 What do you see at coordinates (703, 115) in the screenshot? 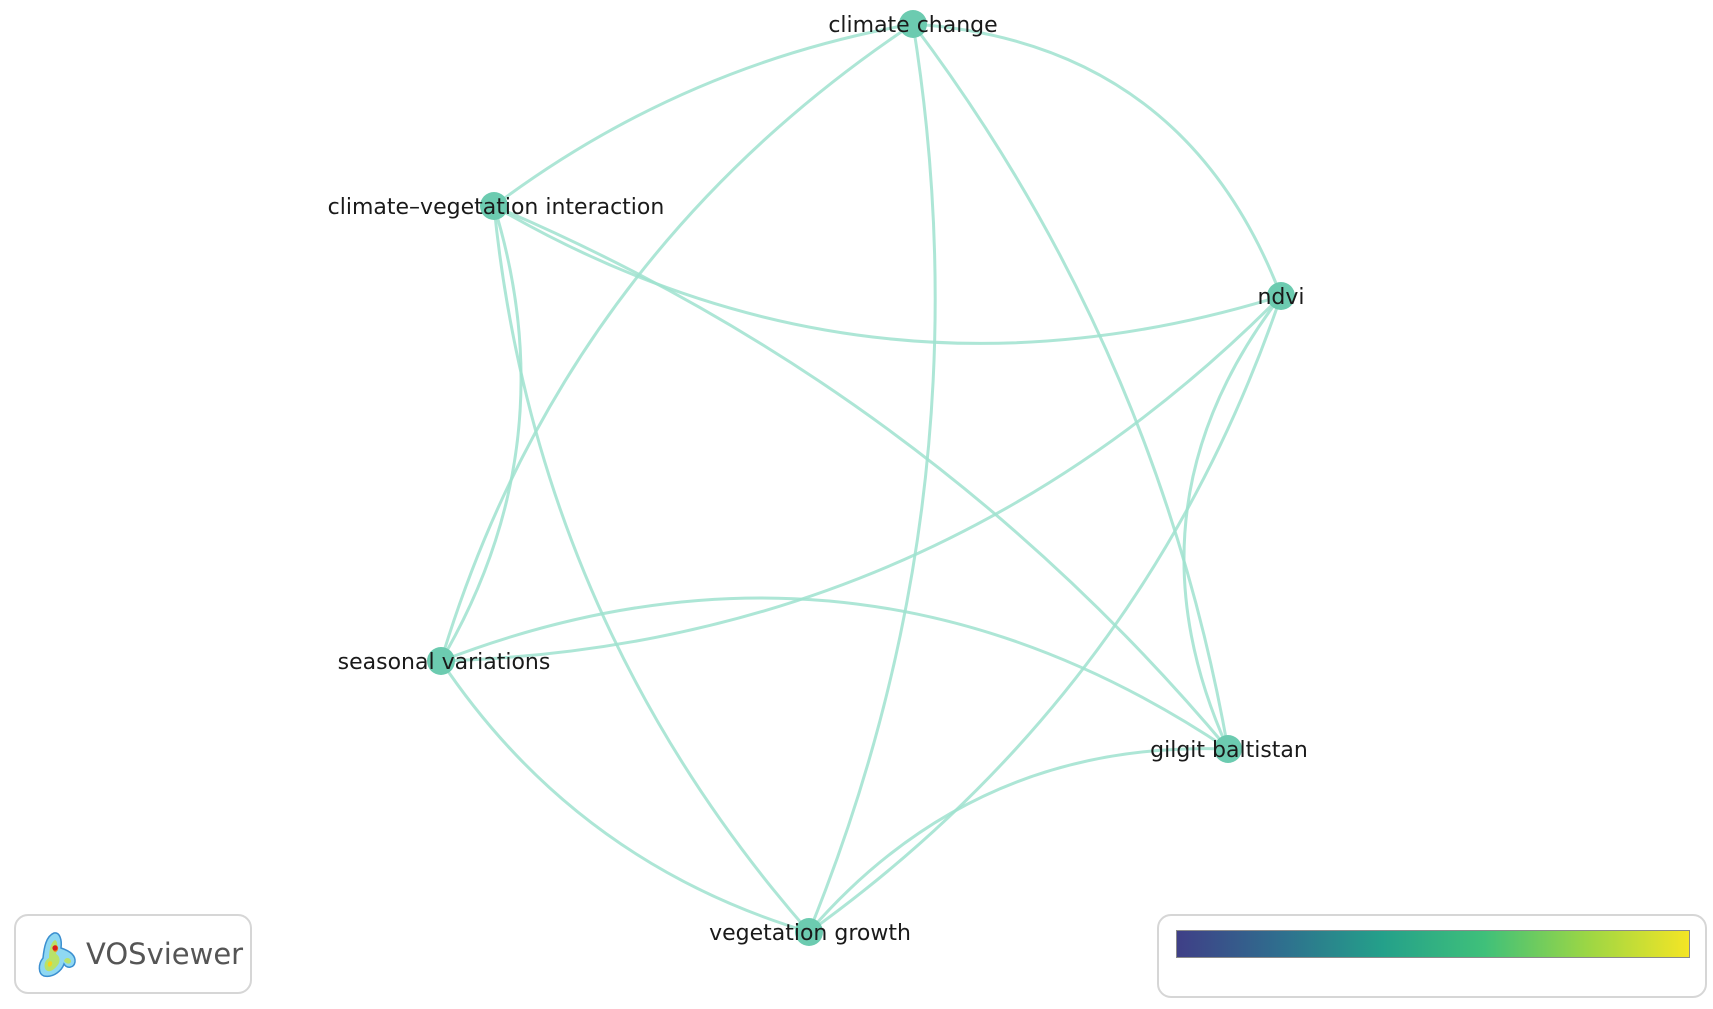
I see `link-climate-change-climate-vegetation-interaction` at bounding box center [703, 115].